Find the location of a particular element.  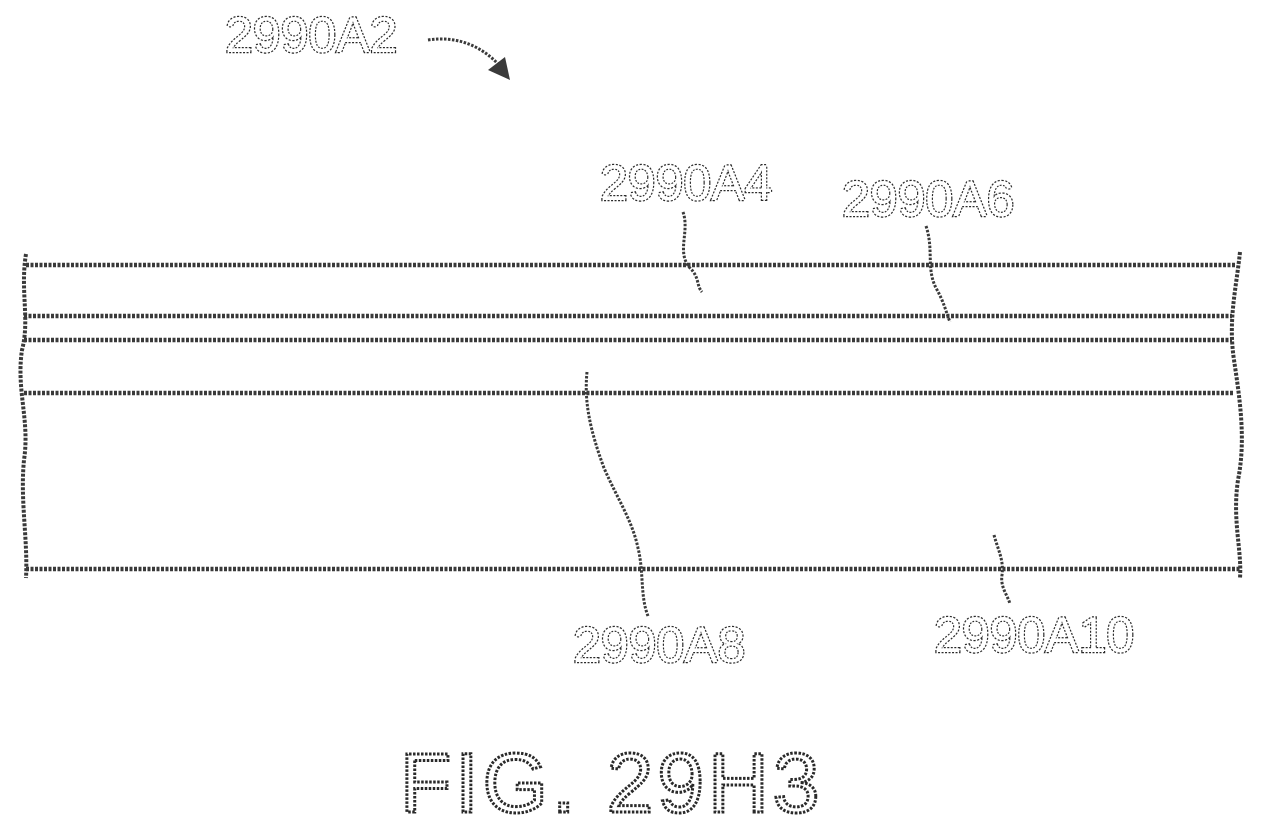

leader-2990A8 is located at coordinates (617, 494).